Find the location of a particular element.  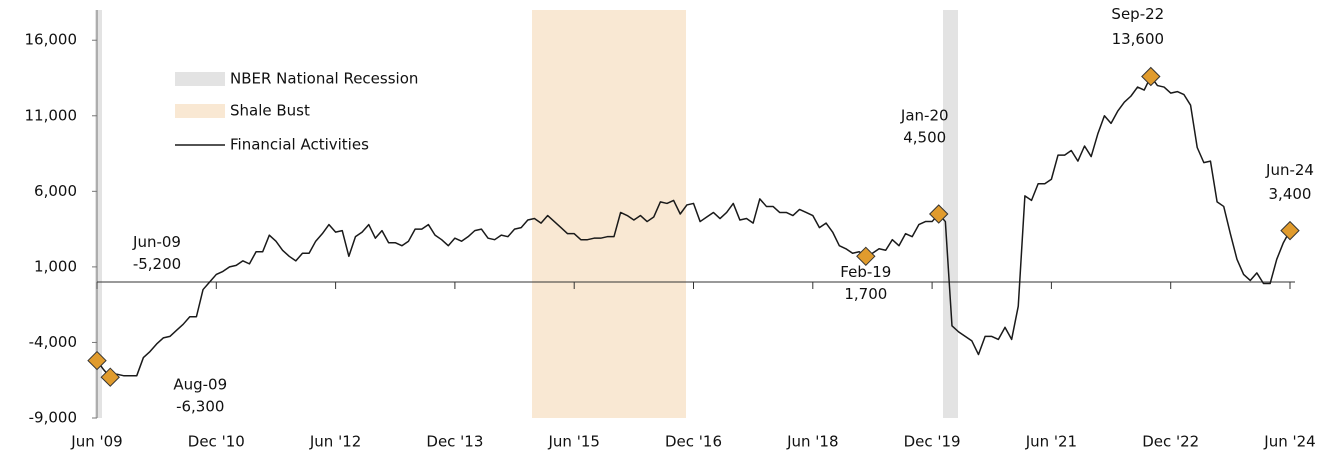

x-tick-label: Dec '16 is located at coordinates (693, 442).